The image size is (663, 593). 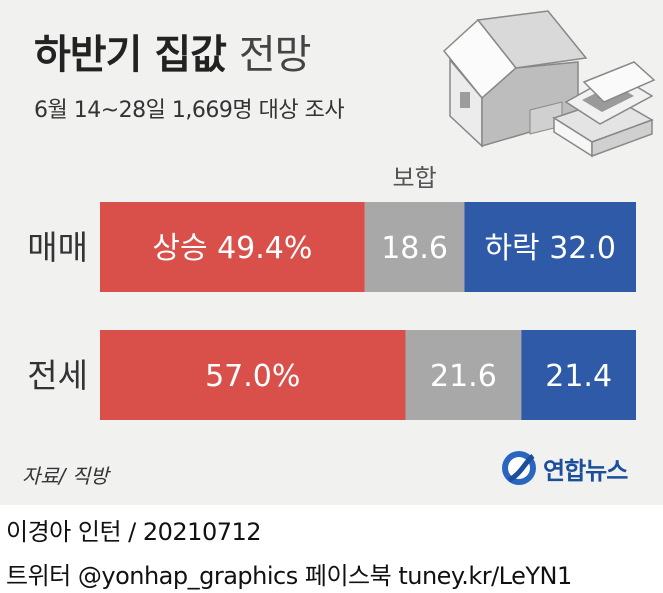 What do you see at coordinates (189, 110) in the screenshot?
I see `chart-subtitle: 6월 14~28일 1,669명 대상 조사` at bounding box center [189, 110].